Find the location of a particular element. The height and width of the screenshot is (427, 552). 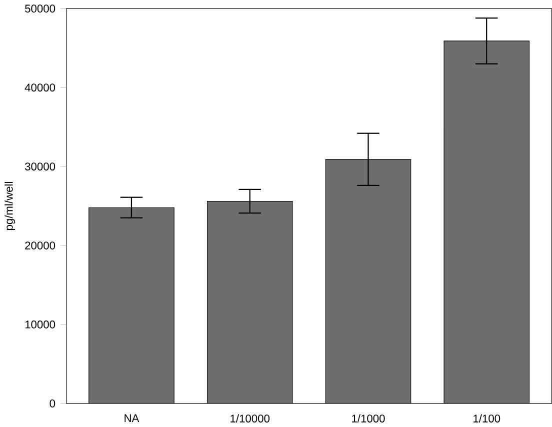

x-tick-label: 1/100 is located at coordinates (487, 418).